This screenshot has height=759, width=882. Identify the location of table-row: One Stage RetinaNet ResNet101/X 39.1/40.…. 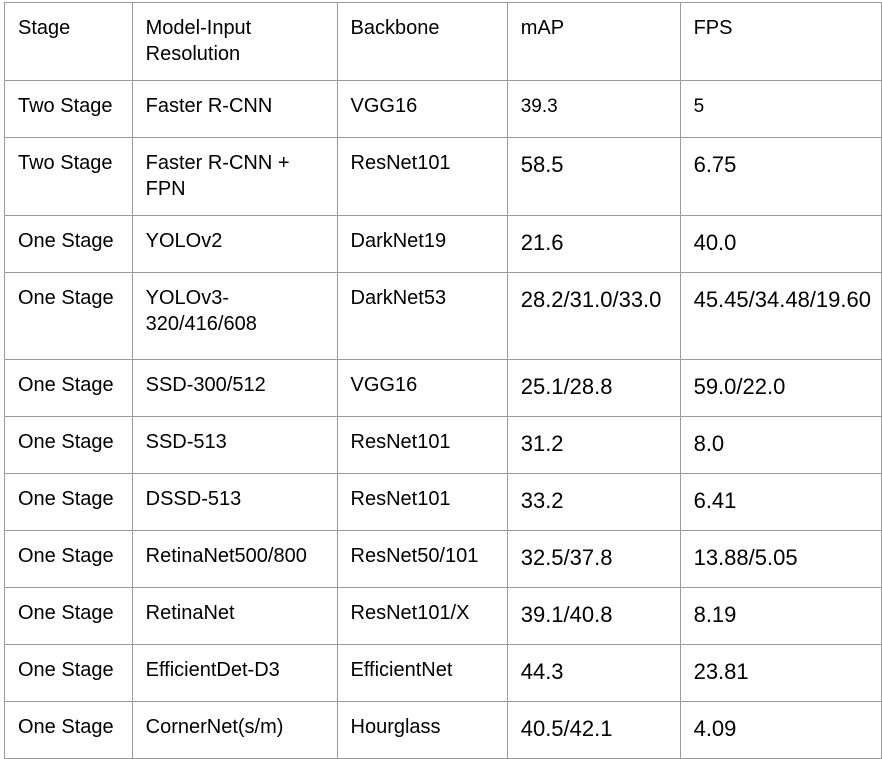
(443, 616).